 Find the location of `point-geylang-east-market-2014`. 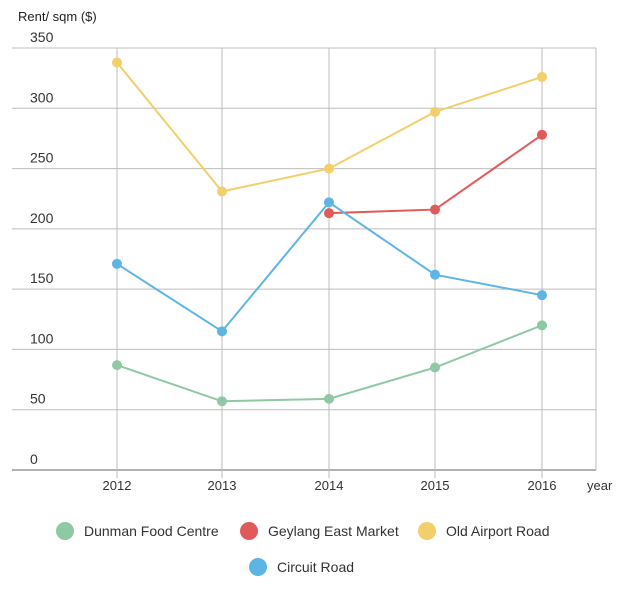

point-geylang-east-market-2014 is located at coordinates (329, 213).